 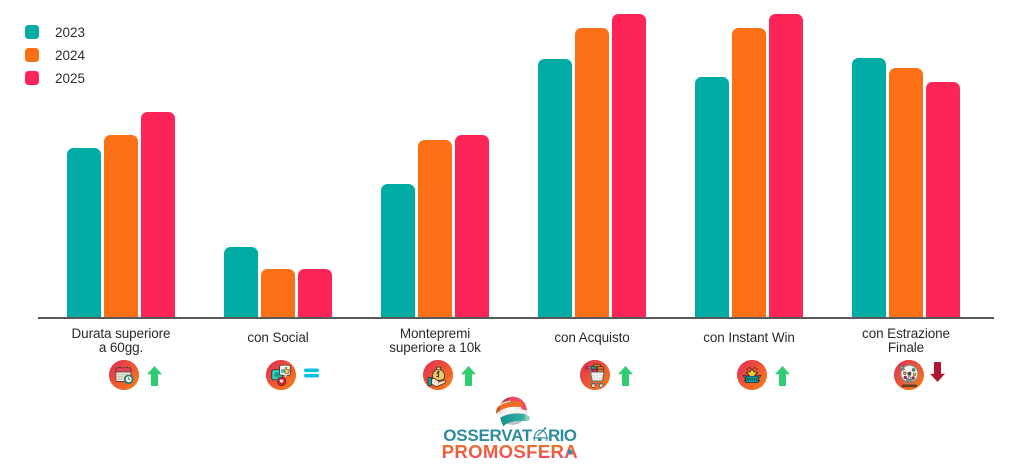 I want to click on svg-text: PROMOSFERA, so click(x=510, y=451).